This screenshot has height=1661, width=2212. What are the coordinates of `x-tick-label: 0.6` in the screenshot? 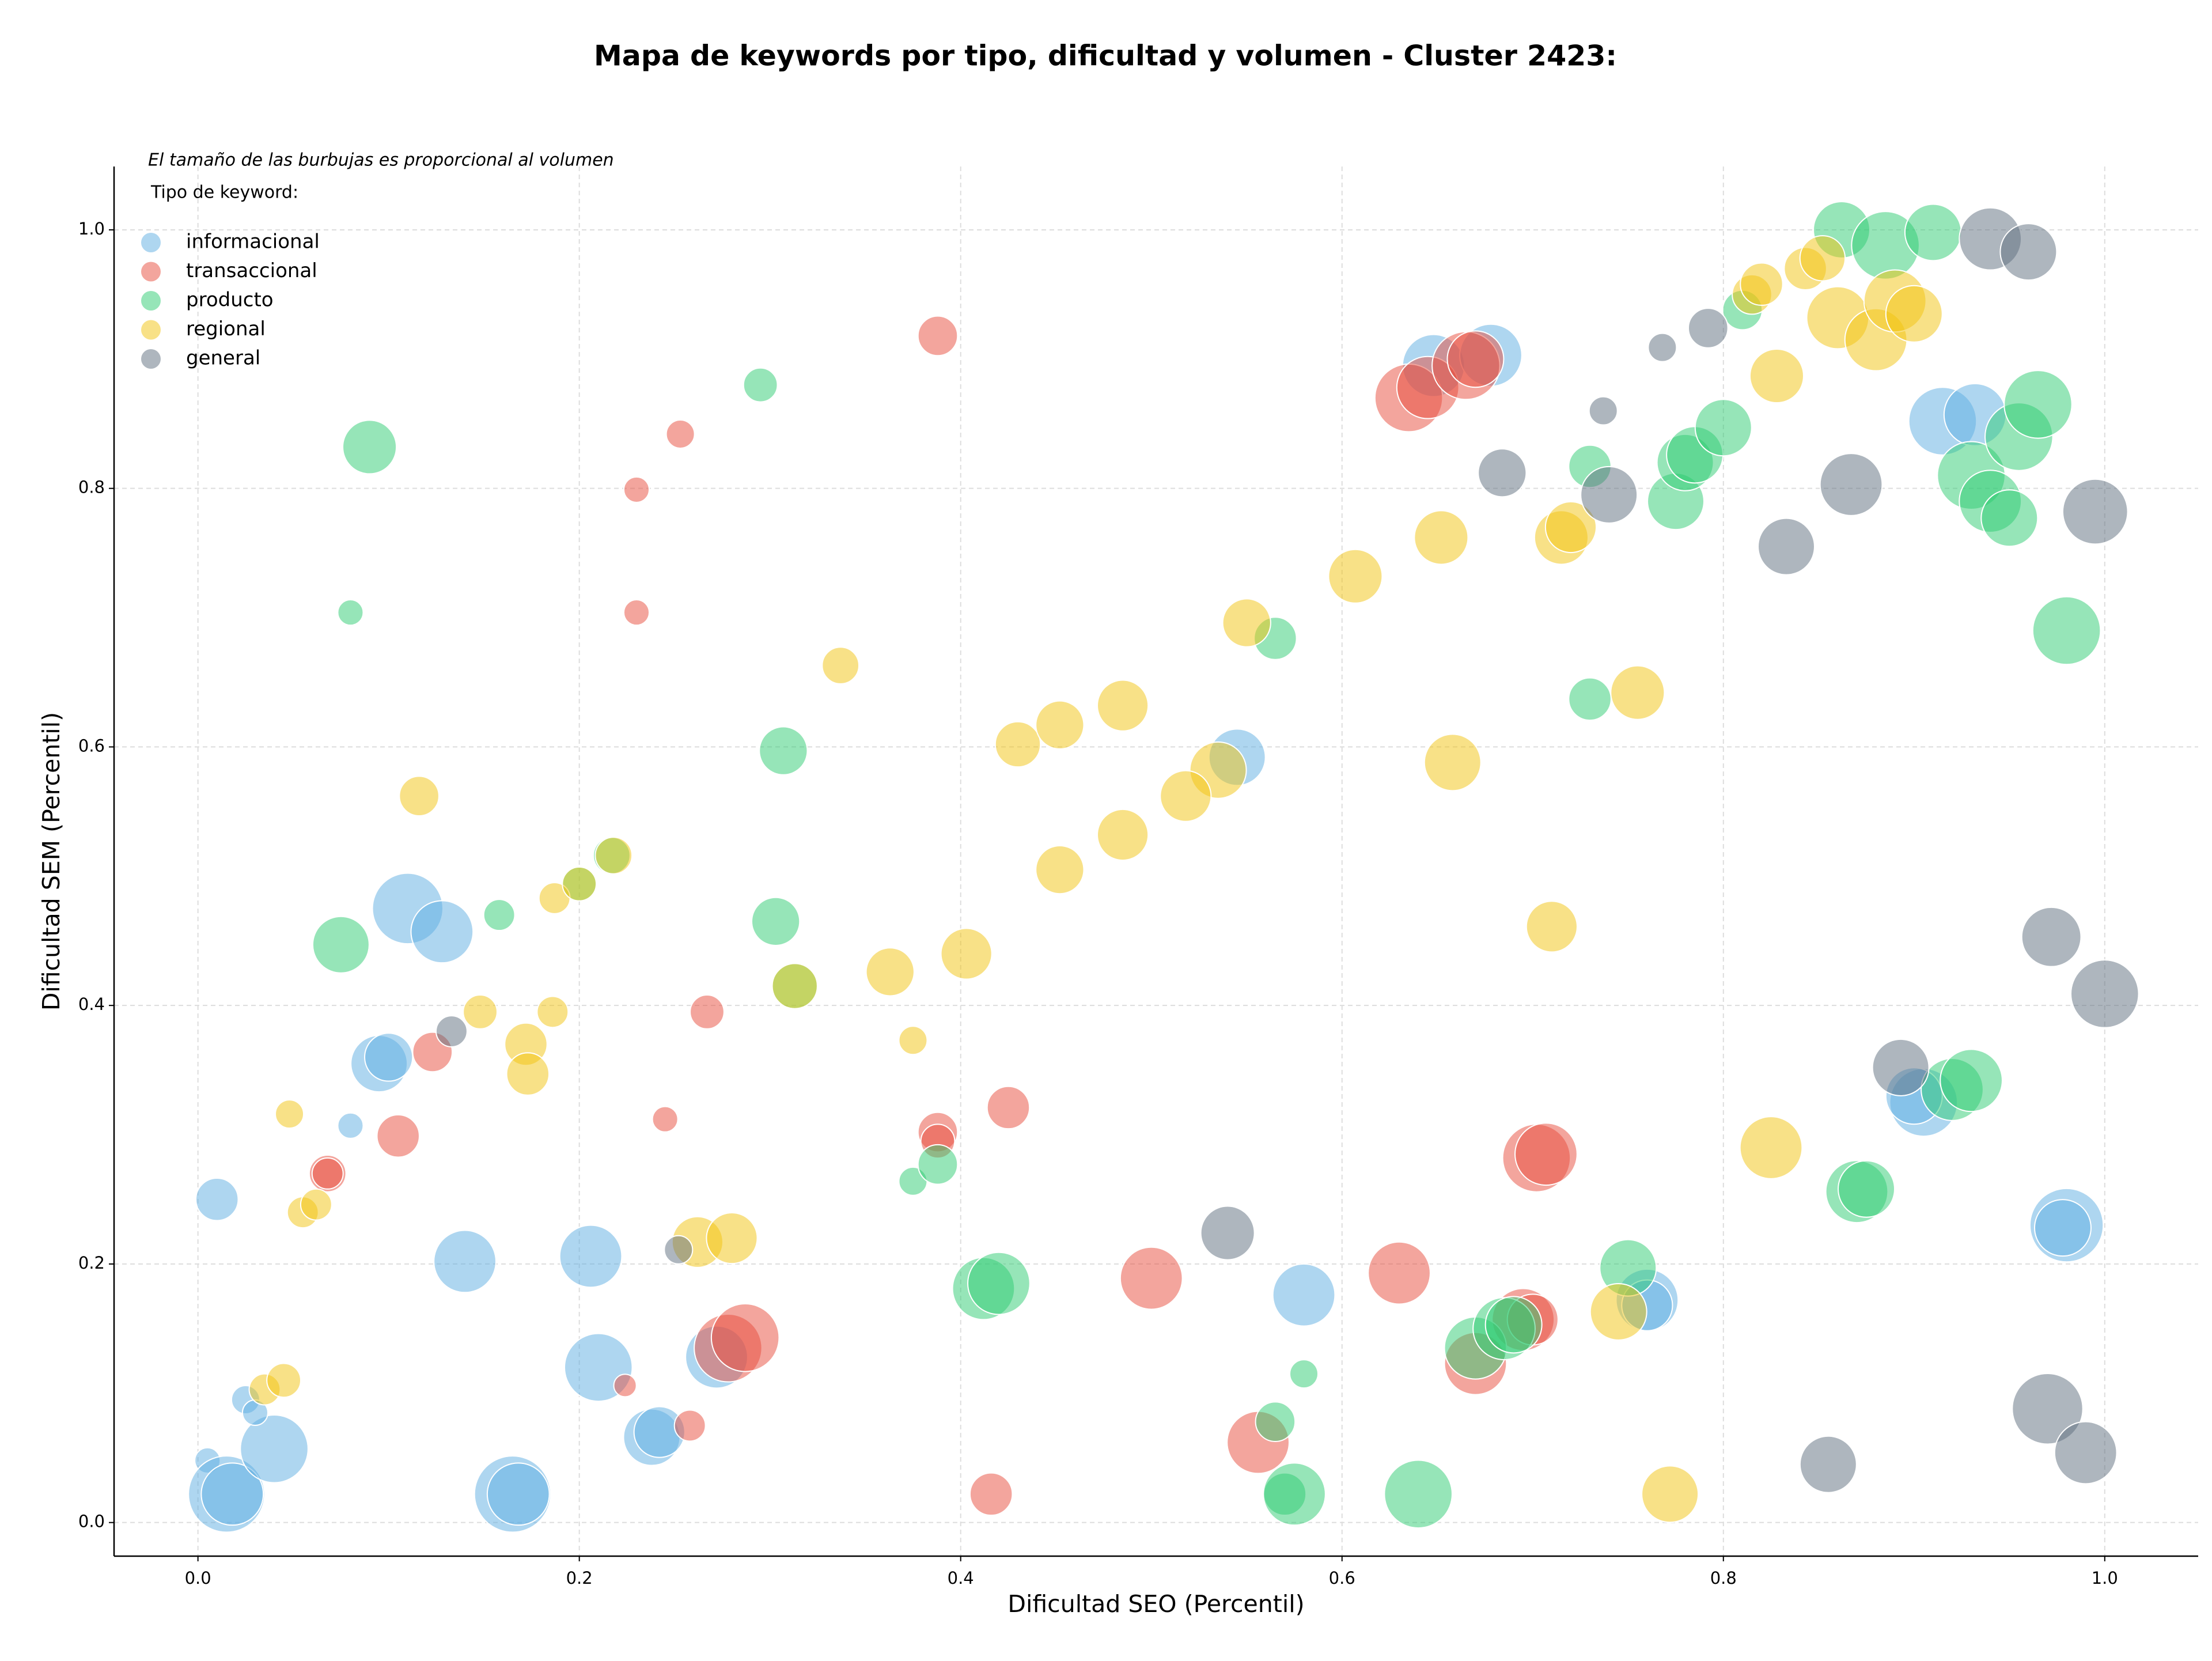 It's located at (1342, 1578).